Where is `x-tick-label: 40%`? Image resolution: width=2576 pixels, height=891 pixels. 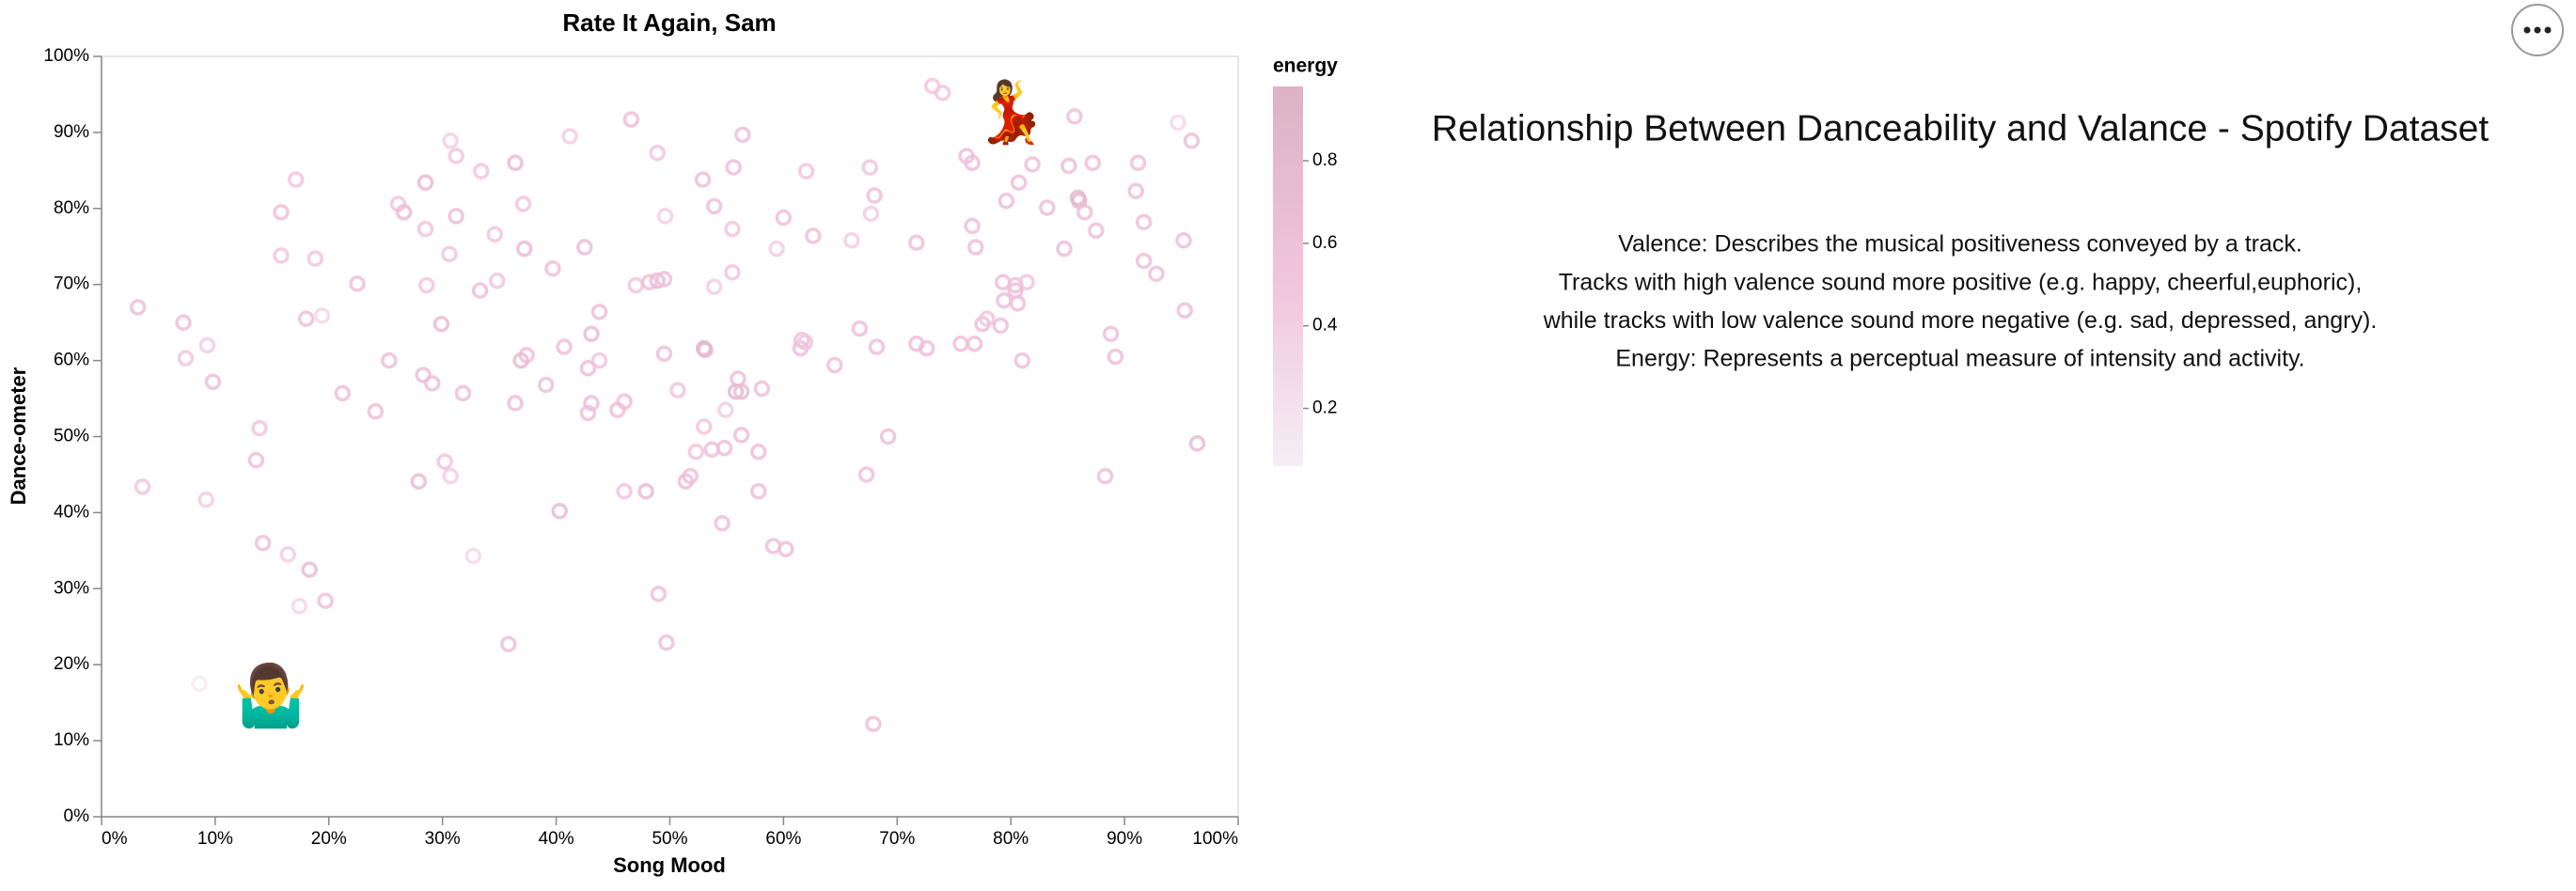 x-tick-label: 40% is located at coordinates (556, 839).